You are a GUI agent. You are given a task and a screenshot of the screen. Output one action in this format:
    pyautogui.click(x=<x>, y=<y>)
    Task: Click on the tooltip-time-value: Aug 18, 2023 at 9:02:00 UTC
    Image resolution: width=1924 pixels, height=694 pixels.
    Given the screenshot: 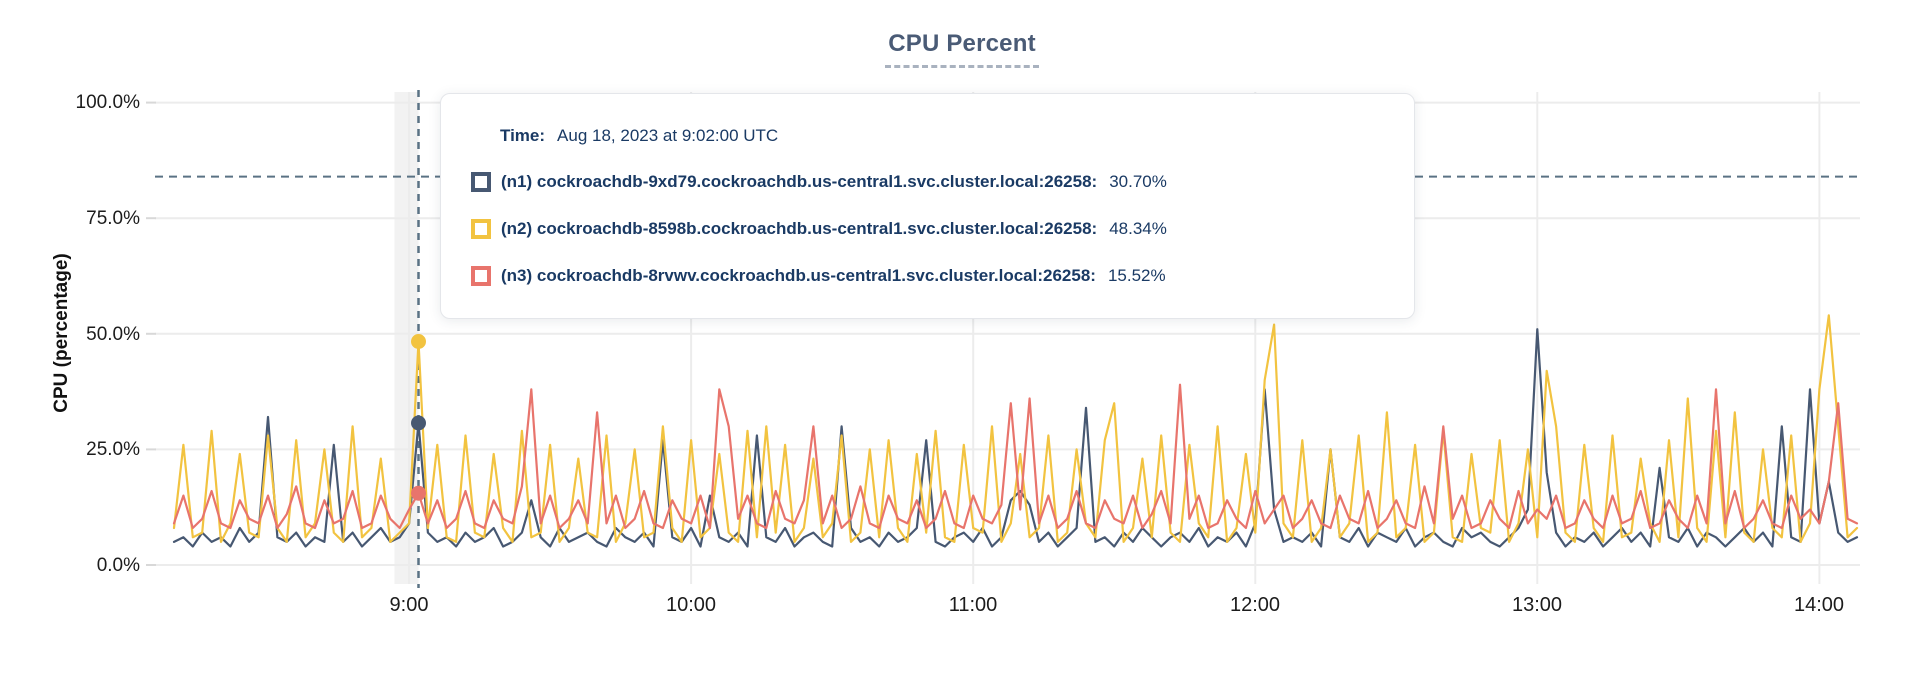 What is the action you would take?
    pyautogui.click(x=668, y=135)
    